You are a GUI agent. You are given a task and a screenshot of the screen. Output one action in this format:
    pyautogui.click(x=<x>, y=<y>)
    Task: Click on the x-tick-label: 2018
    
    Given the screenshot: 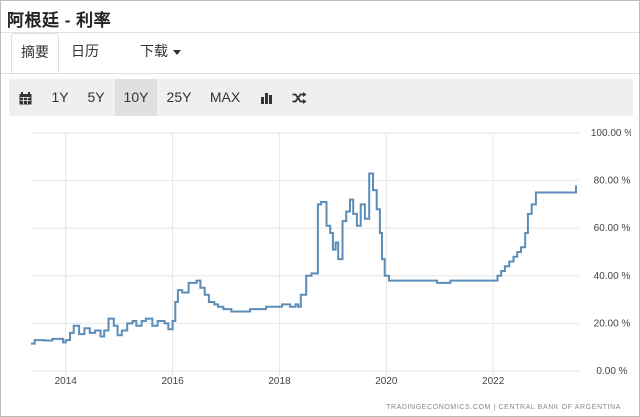 What is the action you would take?
    pyautogui.click(x=279, y=381)
    